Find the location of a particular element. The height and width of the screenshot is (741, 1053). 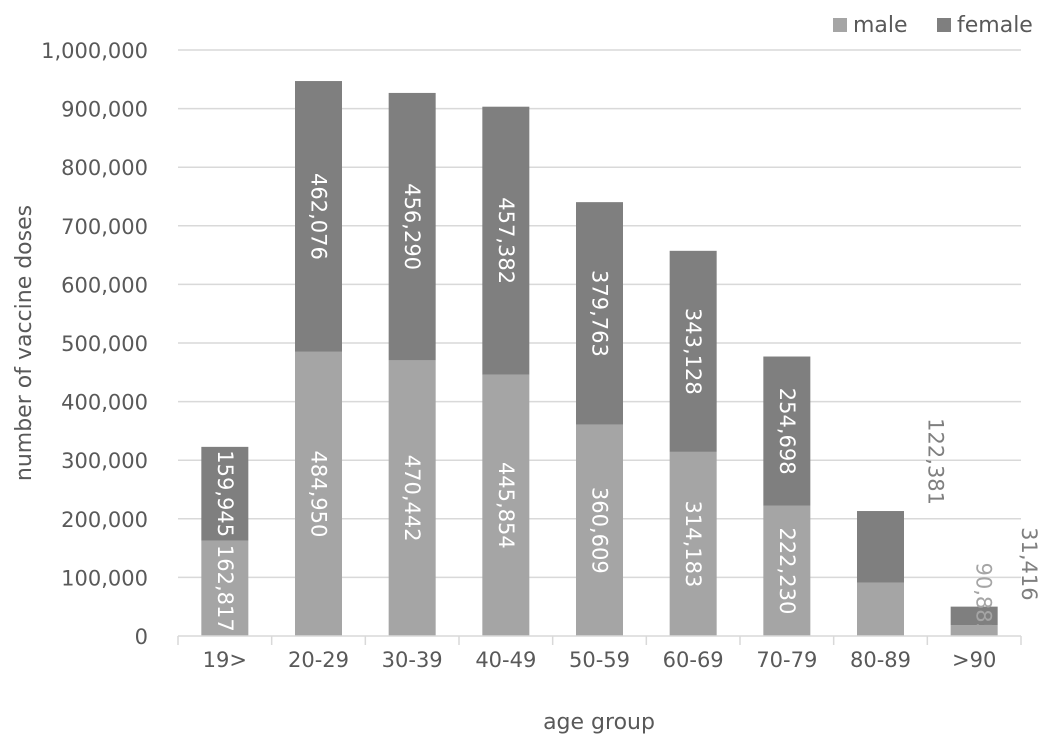

data-label-female: 457,382 is located at coordinates (506, 240).